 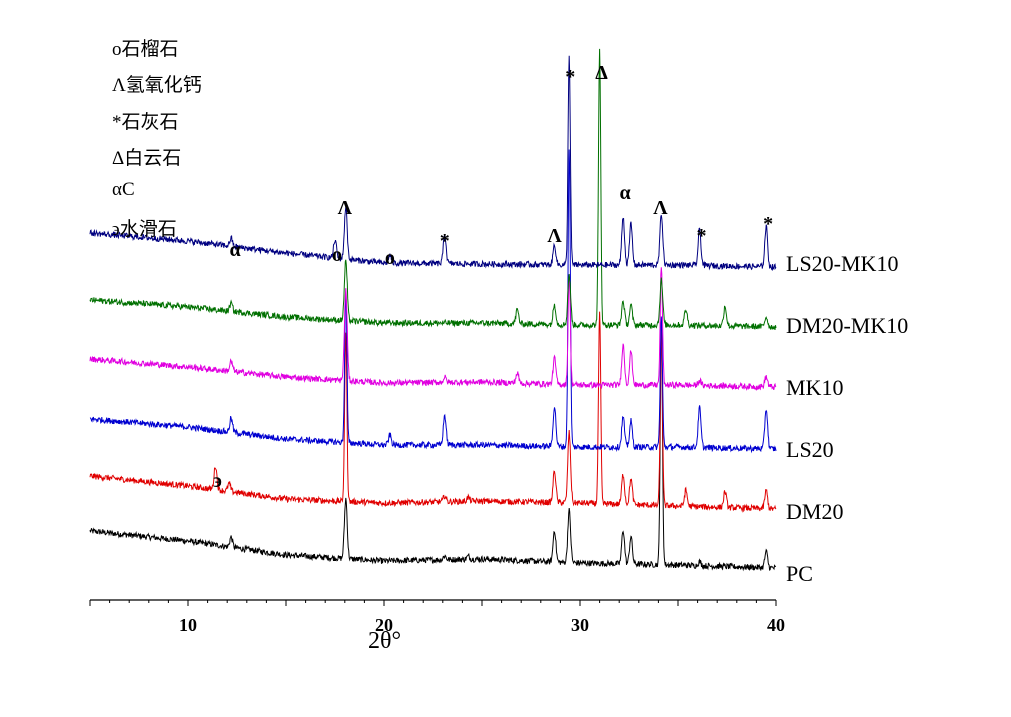 I want to click on legend-label: C, so click(x=128, y=189).